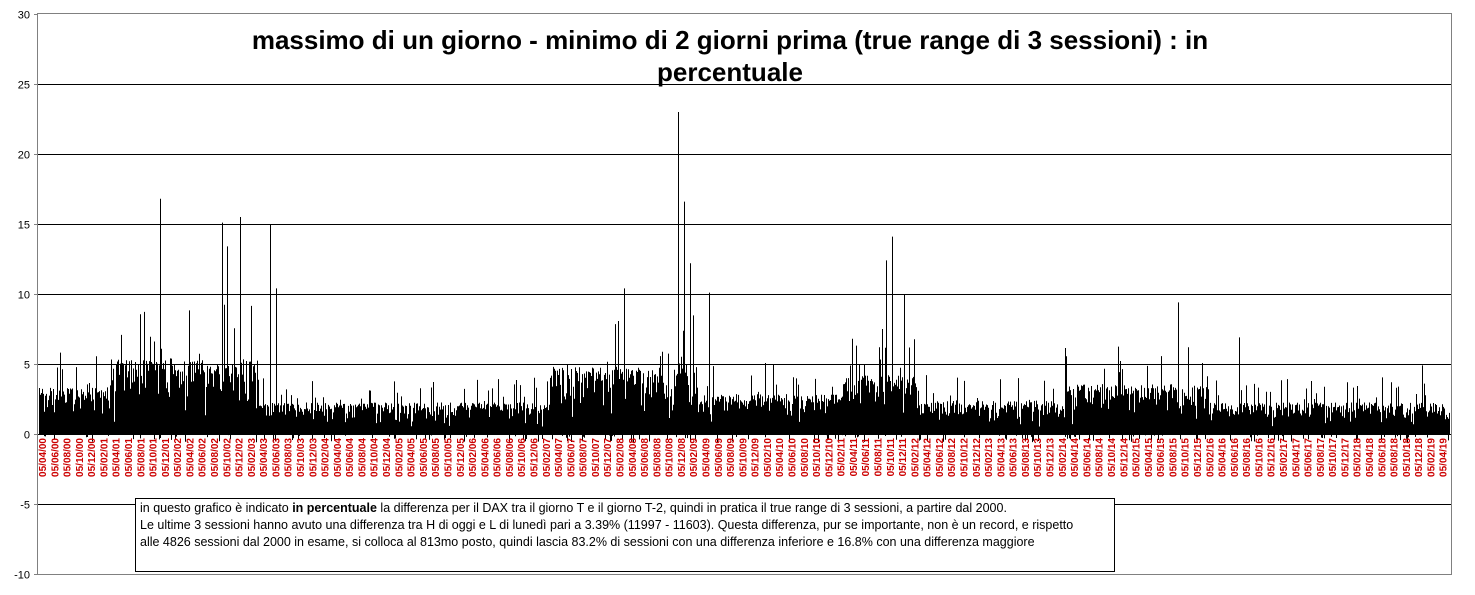  I want to click on x-tick-label: 05/12/11, so click(903, 457).